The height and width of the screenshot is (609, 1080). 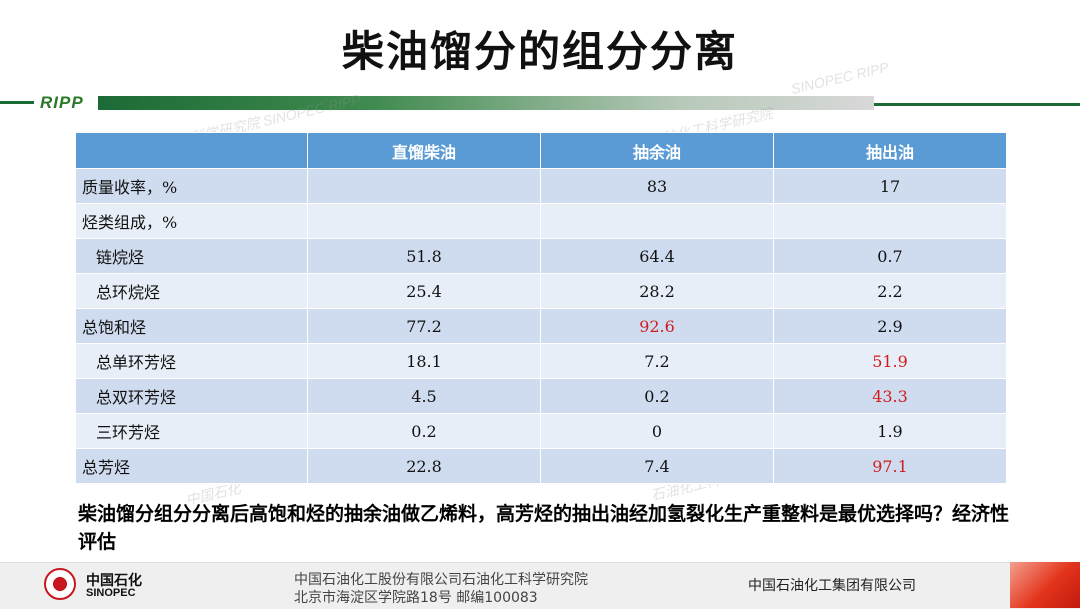 I want to click on footer-address: 北京市海淀区学院路18号 邮编100083, so click(x=416, y=598).